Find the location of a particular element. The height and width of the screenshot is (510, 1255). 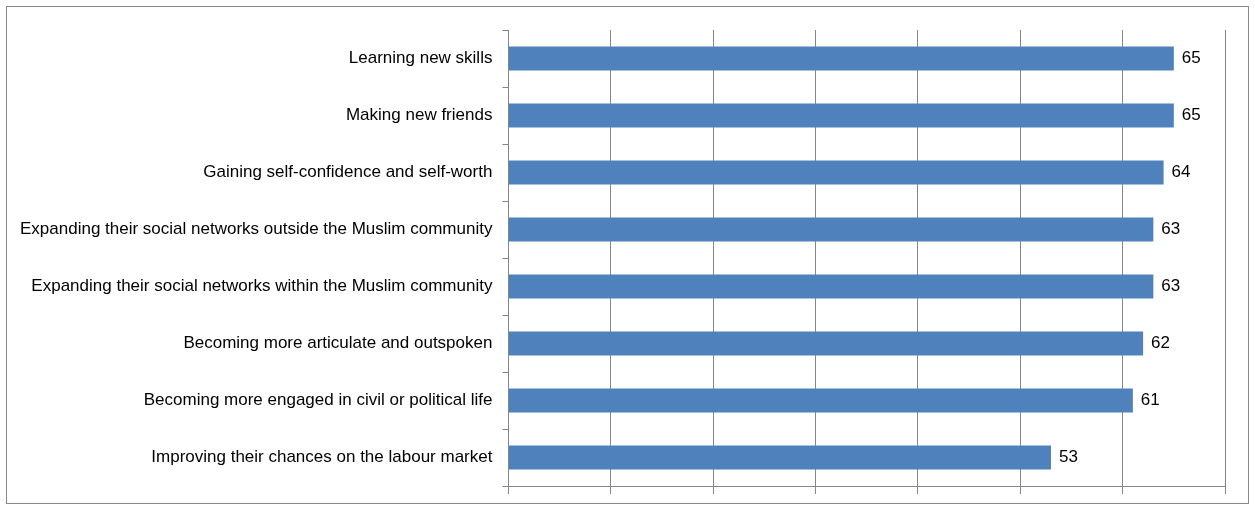

y-tick-label: Expanding their social networks within the Muslim community is located at coordinates (262, 286).